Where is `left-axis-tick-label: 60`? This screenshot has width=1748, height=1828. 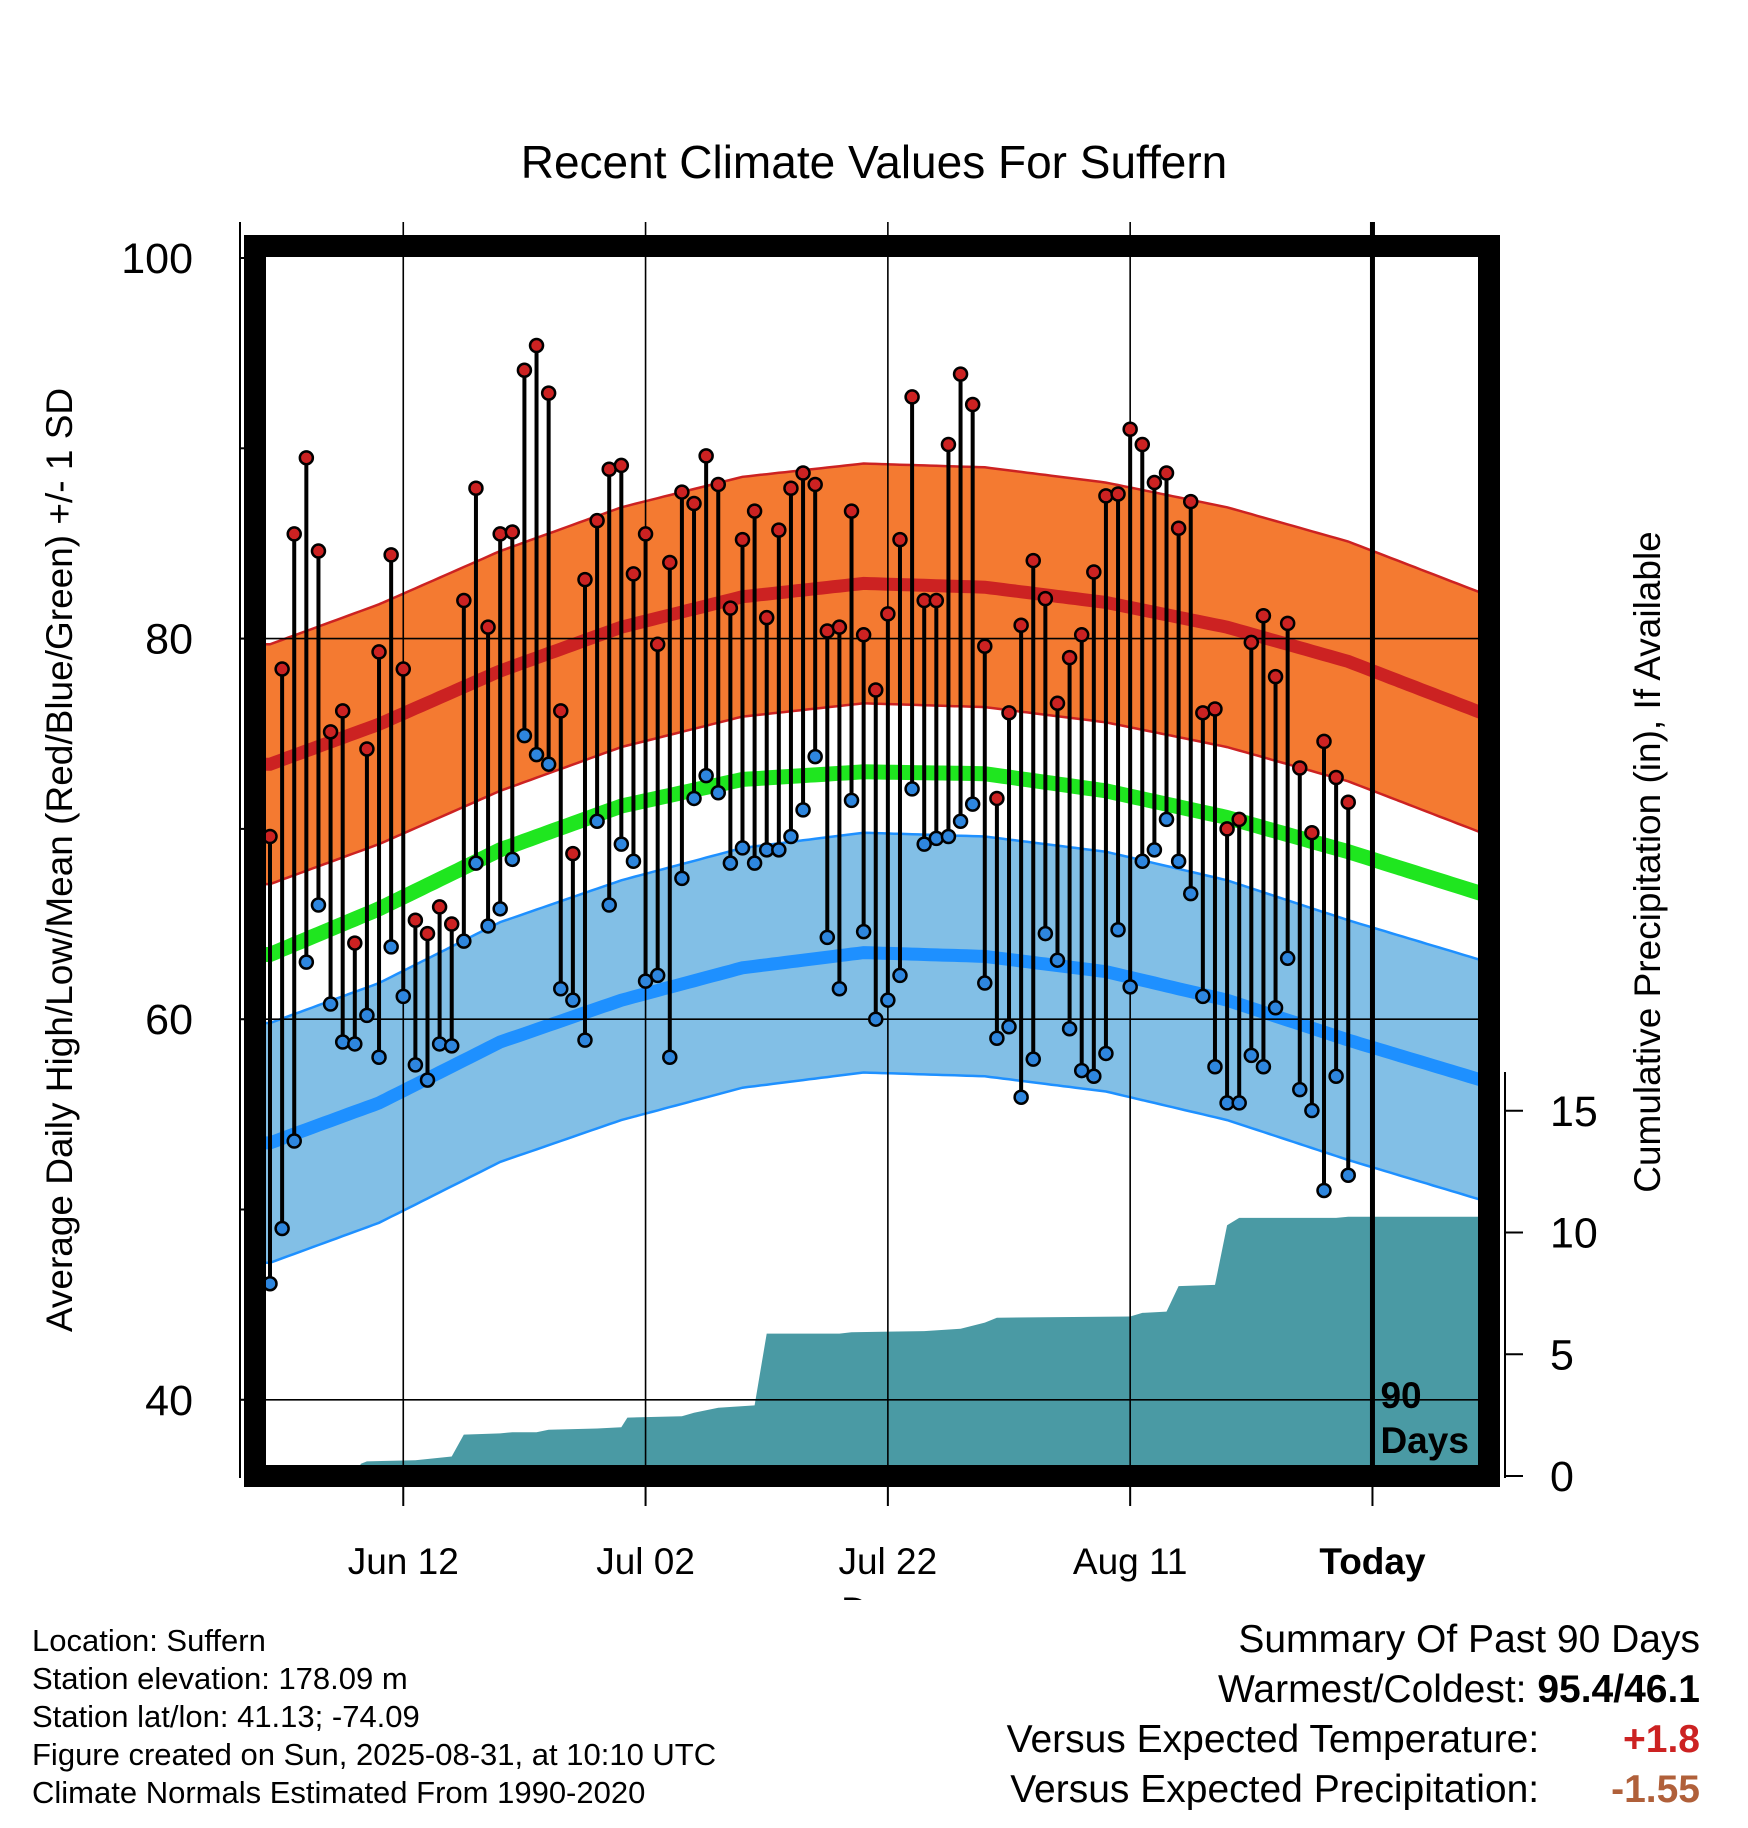 left-axis-tick-label: 60 is located at coordinates (169, 1020).